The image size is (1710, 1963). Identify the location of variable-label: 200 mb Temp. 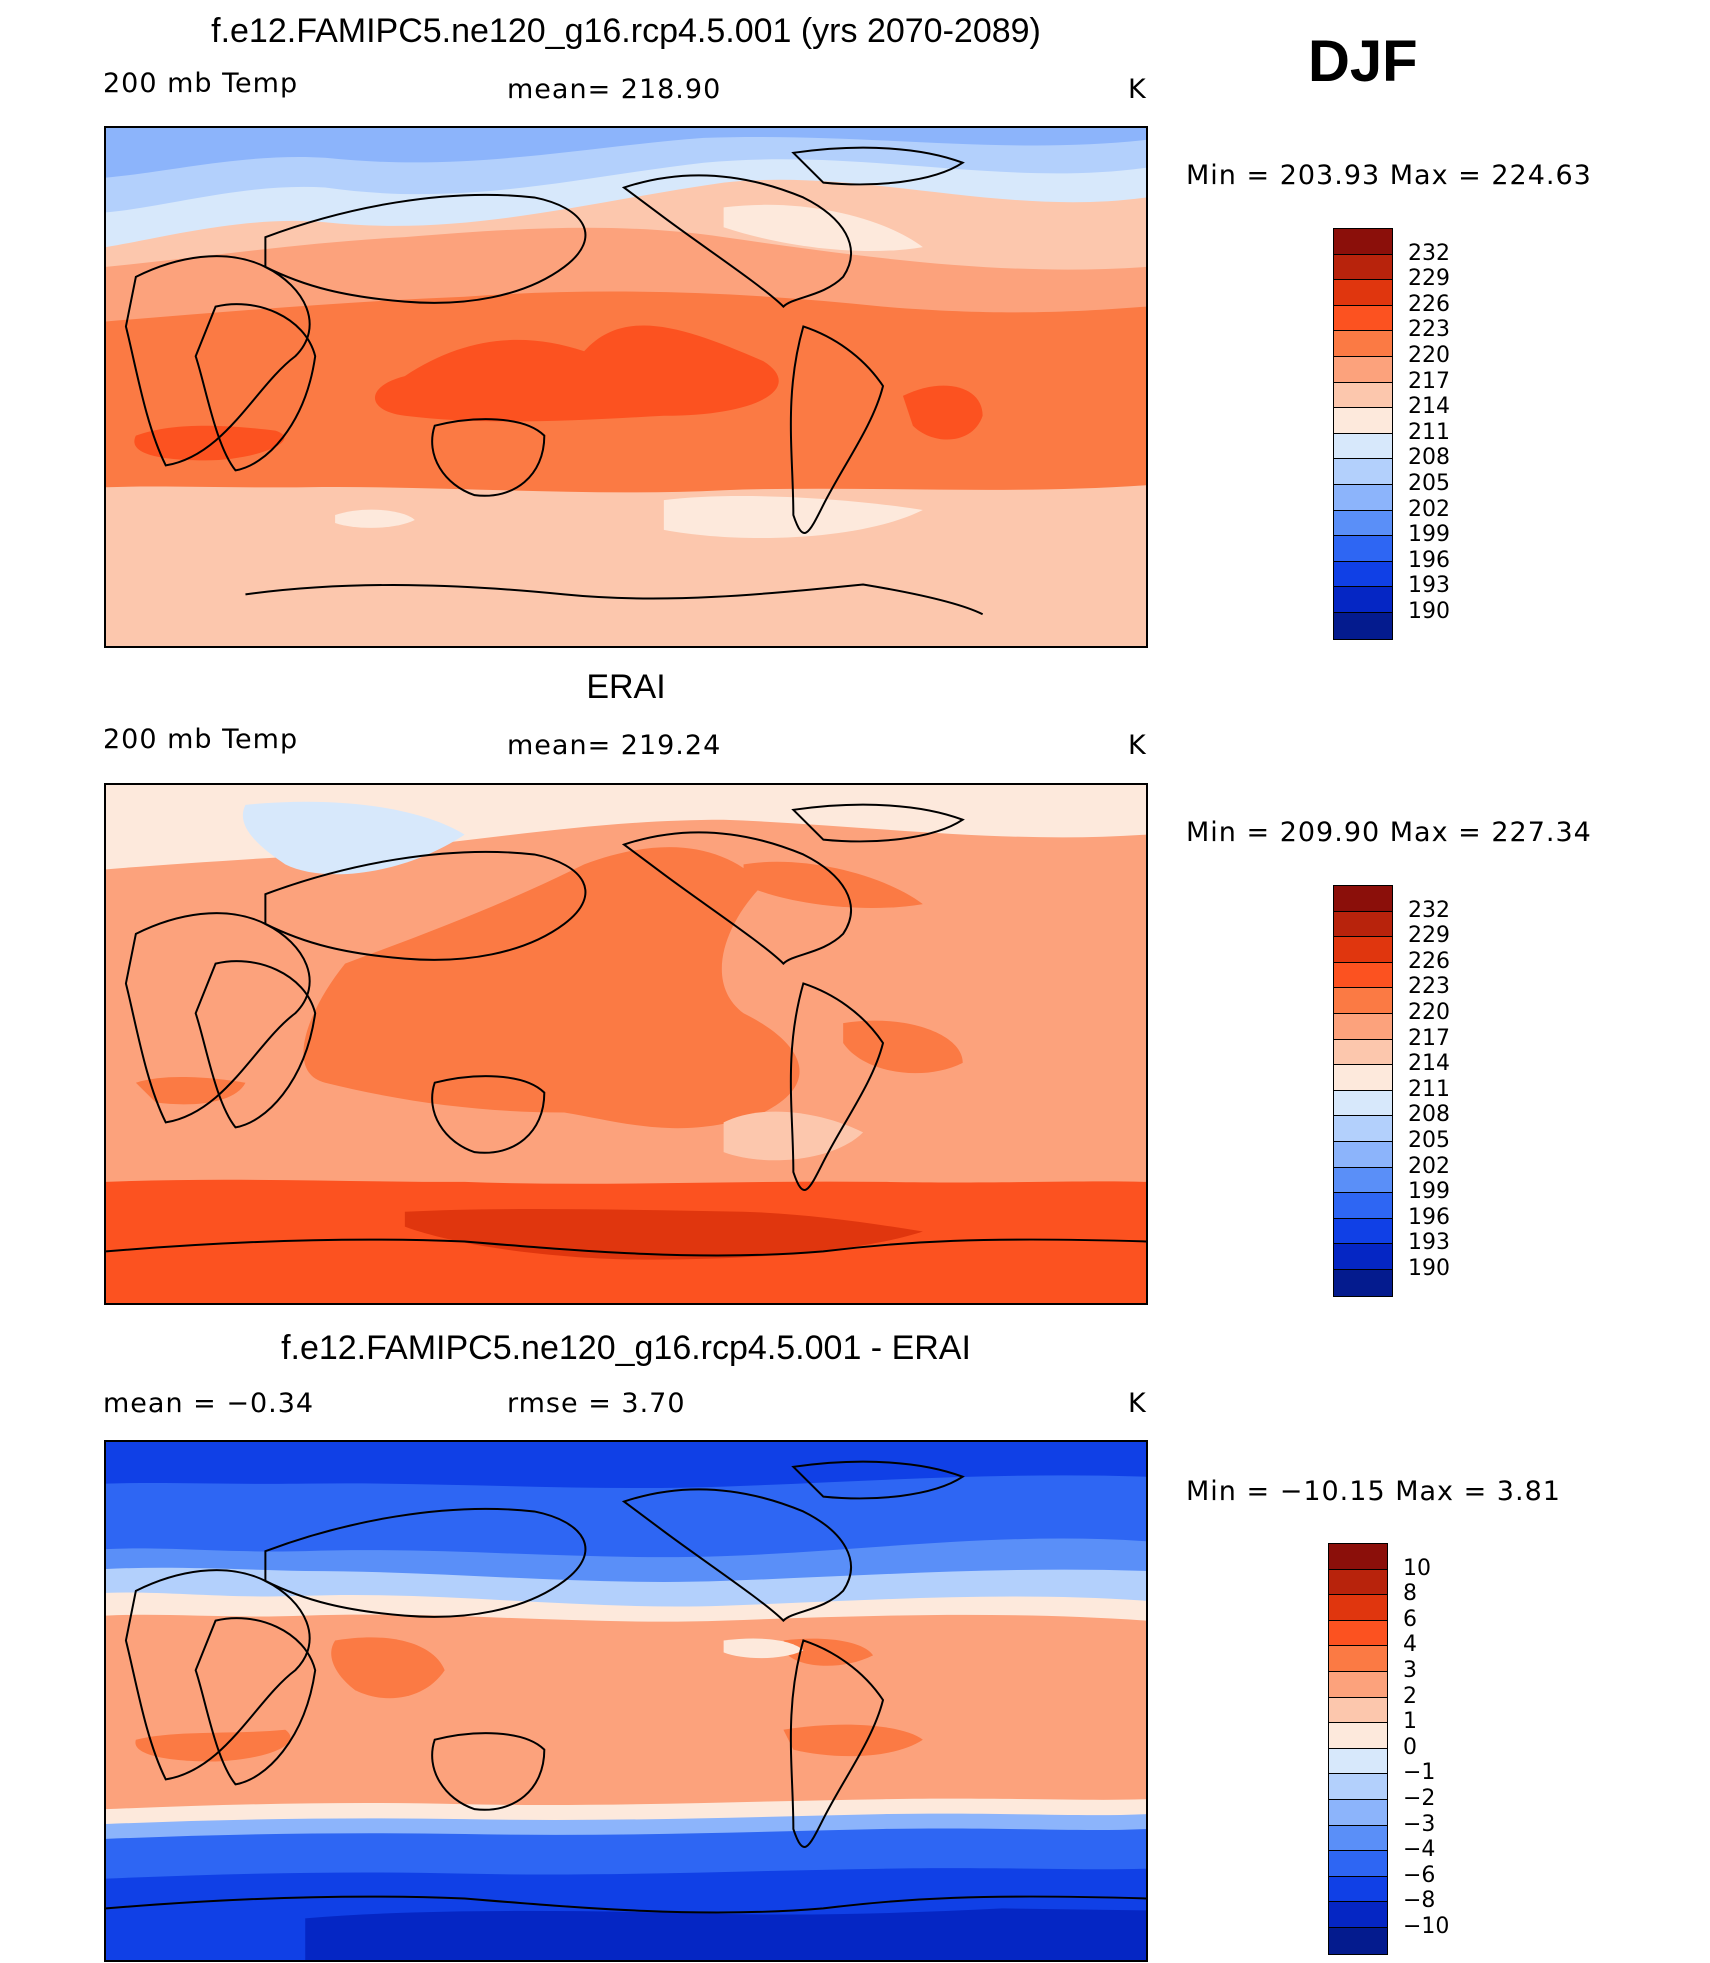
(201, 739).